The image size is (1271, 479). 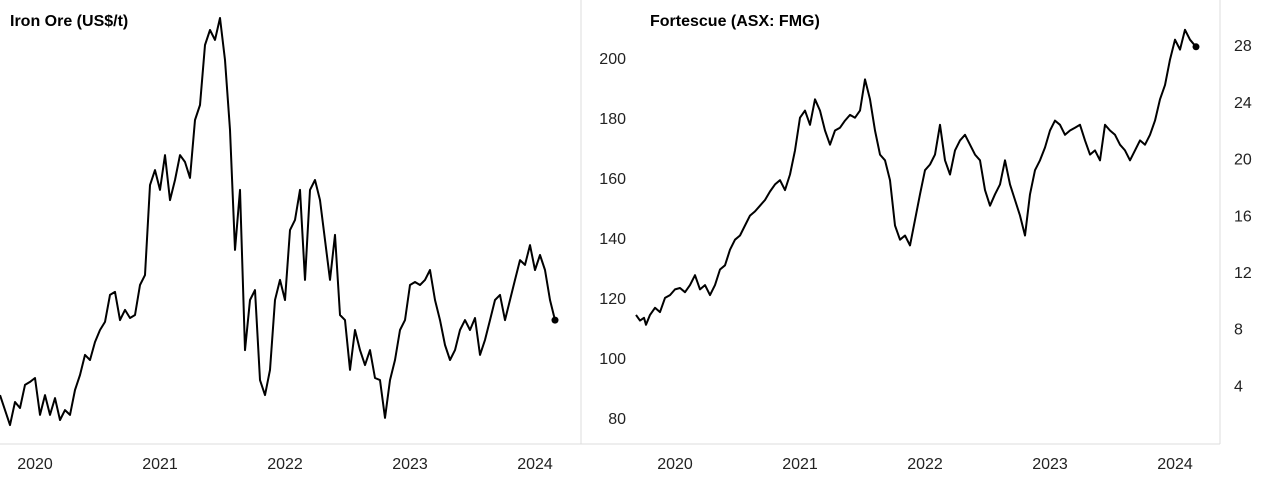 I want to click on y-tick-label: 20, so click(x=1243, y=160).